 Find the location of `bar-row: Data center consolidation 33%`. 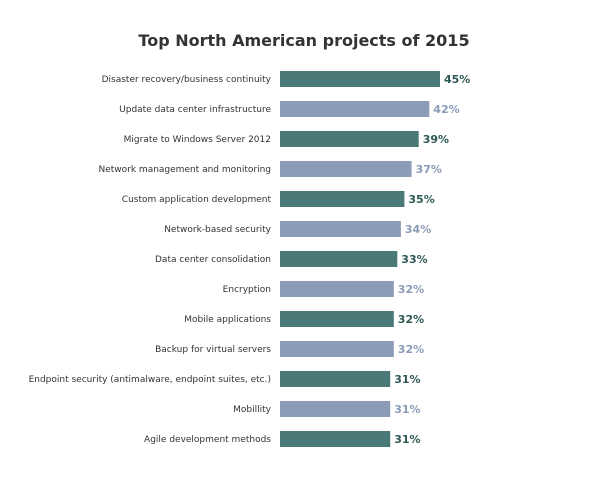

bar-row: Data center consolidation 33% is located at coordinates (291, 259).